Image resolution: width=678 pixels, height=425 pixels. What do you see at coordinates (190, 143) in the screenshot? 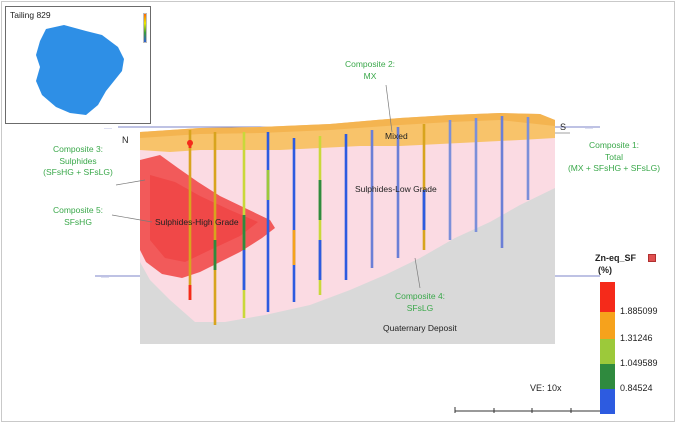
I see `high-grade-marker` at bounding box center [190, 143].